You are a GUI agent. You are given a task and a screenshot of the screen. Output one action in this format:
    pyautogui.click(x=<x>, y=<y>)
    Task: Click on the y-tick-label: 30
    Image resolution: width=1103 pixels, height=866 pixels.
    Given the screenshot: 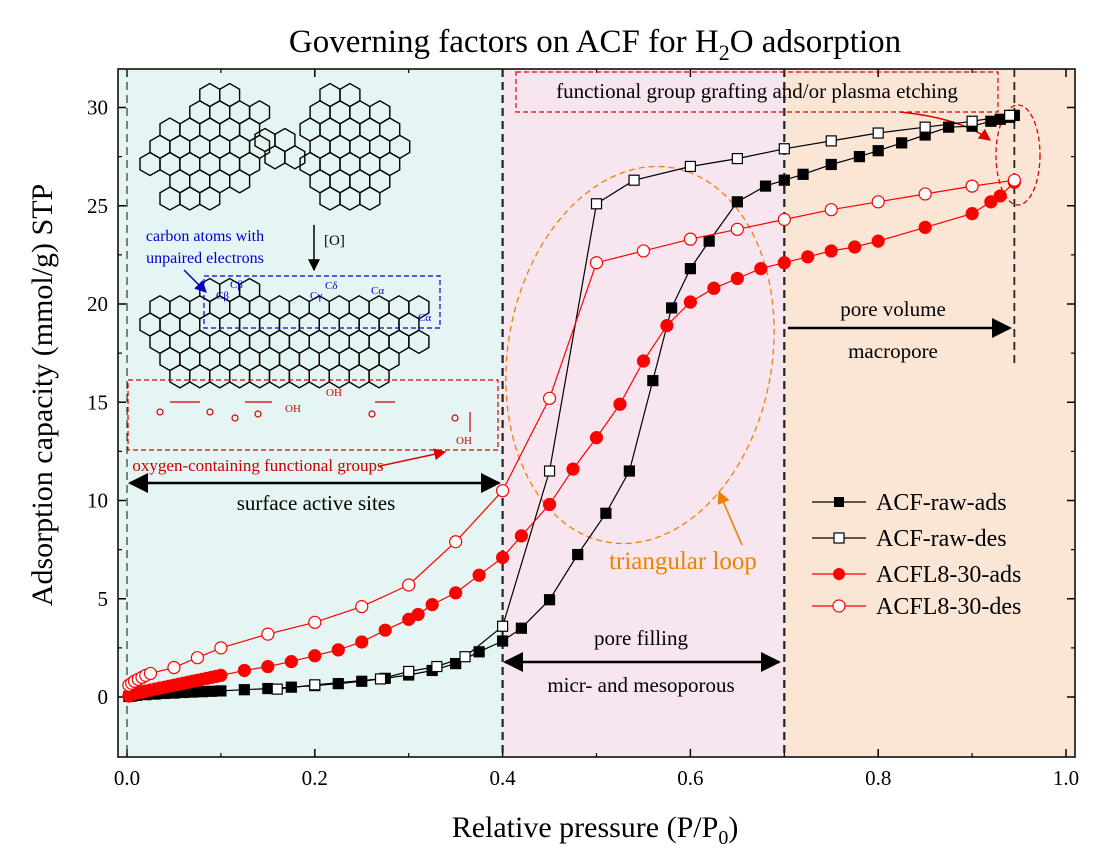 What is the action you would take?
    pyautogui.click(x=97, y=108)
    